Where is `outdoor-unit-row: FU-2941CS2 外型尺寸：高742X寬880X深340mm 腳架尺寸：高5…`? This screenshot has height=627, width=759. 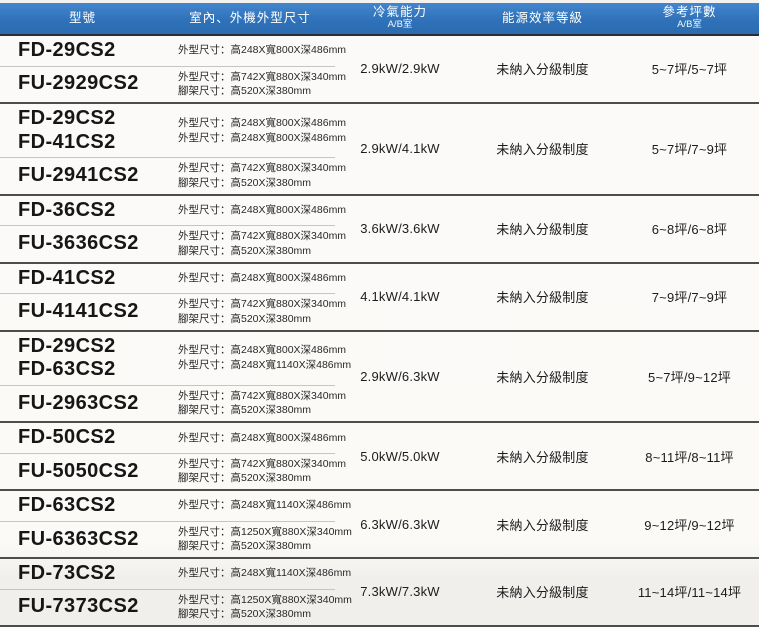 outdoor-unit-row: FU-2941CS2 外型尺寸：高742X寬880X深340mm 腳架尺寸：高5… is located at coordinates (173, 175).